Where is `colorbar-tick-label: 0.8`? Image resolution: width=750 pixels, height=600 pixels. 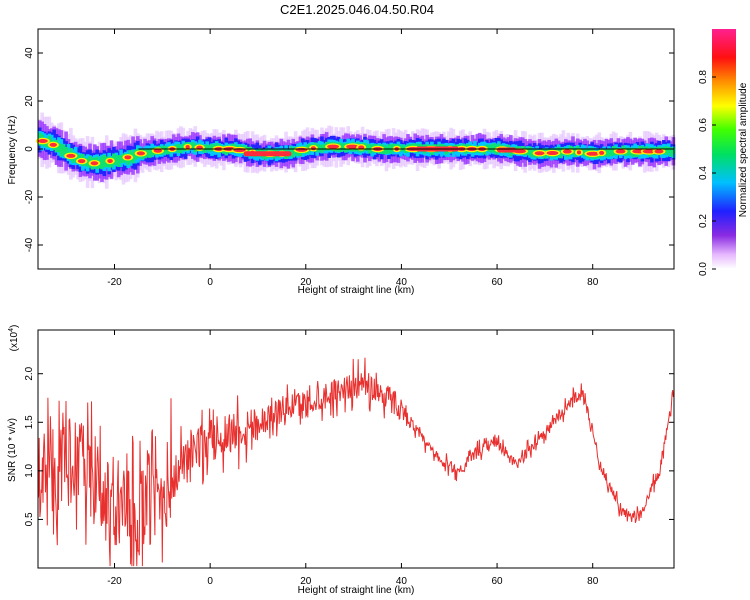 colorbar-tick-label: 0.8 is located at coordinates (703, 77).